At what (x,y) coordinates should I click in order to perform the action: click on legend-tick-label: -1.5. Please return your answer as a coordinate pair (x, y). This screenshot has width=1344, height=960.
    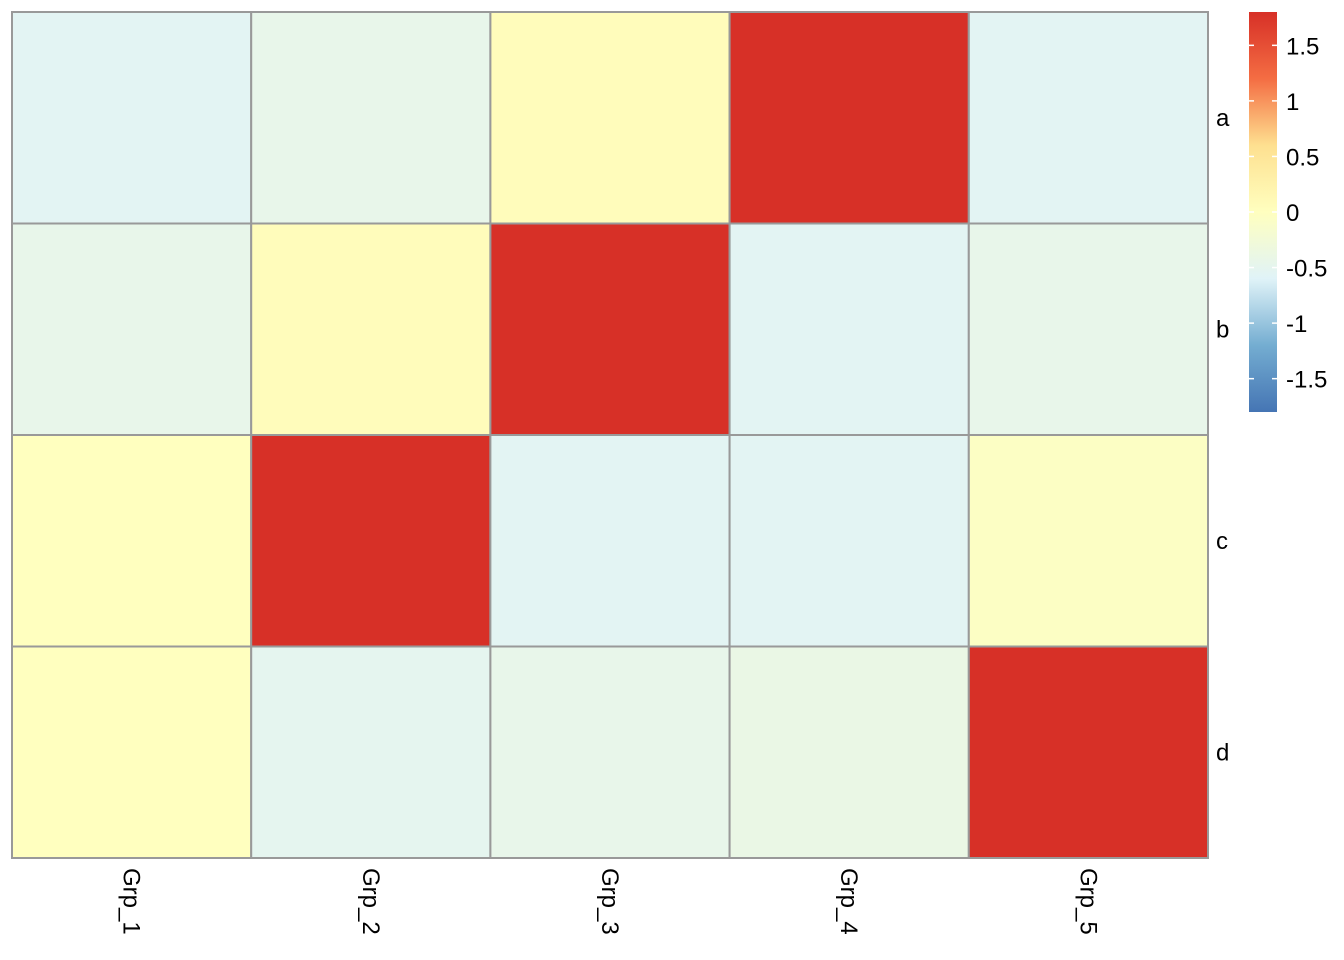
    Looking at the image, I should click on (1306, 380).